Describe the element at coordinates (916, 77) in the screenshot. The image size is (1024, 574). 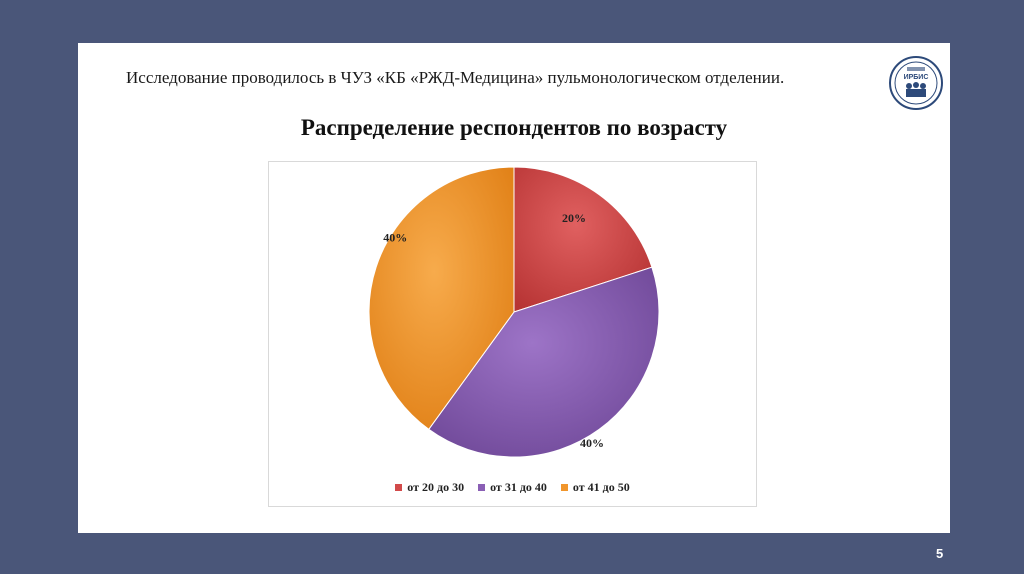
I see `logo-text: ИРБИС` at that location.